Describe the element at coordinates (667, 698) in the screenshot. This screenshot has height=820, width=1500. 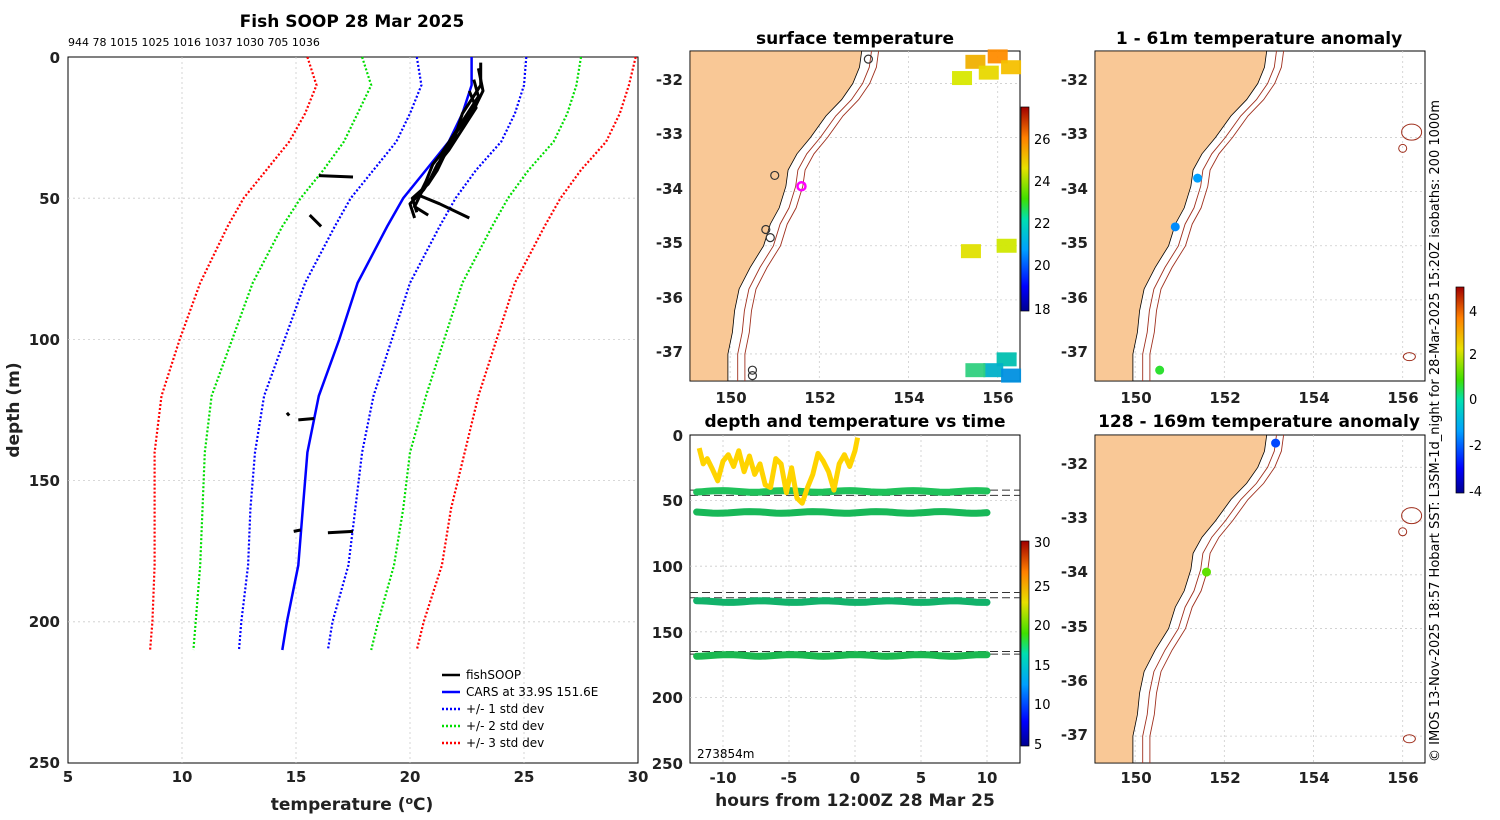
I see `time-ytick: 200` at that location.